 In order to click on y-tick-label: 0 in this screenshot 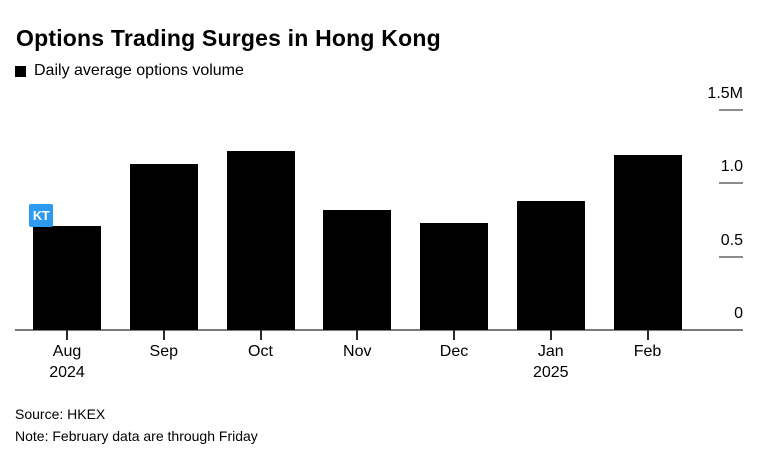, I will do `click(738, 313)`.